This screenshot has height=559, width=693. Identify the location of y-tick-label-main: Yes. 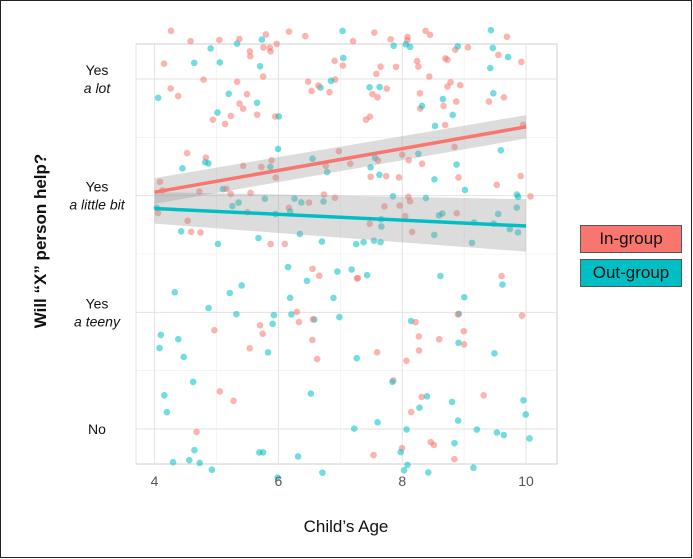
(97, 303).